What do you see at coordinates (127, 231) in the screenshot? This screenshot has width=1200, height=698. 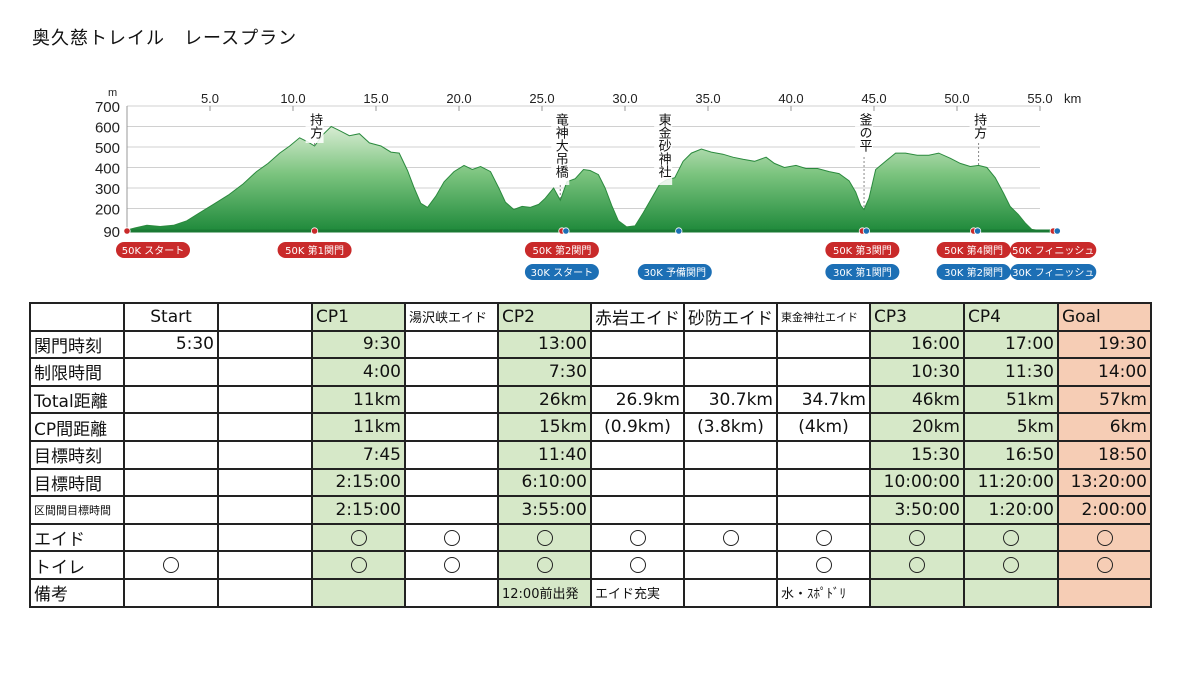 I see `badge-50k-marker` at bounding box center [127, 231].